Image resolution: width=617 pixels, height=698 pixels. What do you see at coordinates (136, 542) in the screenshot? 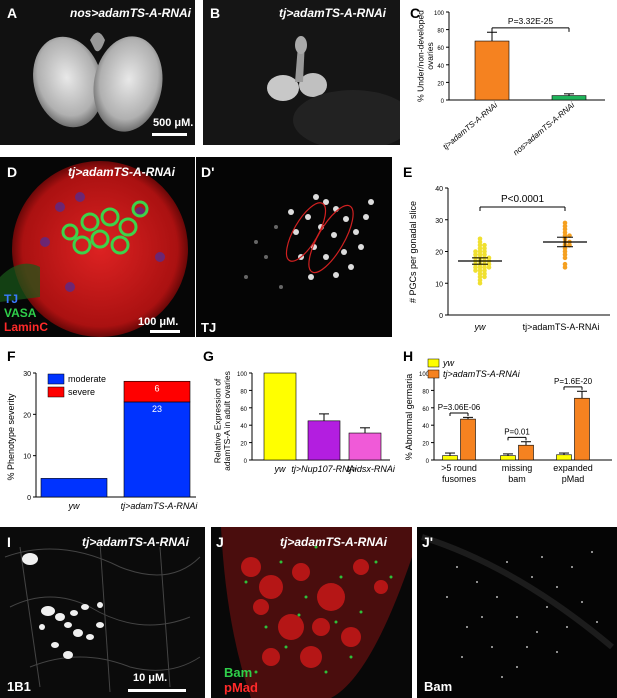
I see `panel-i-title: tj>adamTS-A-RNAi` at bounding box center [136, 542].